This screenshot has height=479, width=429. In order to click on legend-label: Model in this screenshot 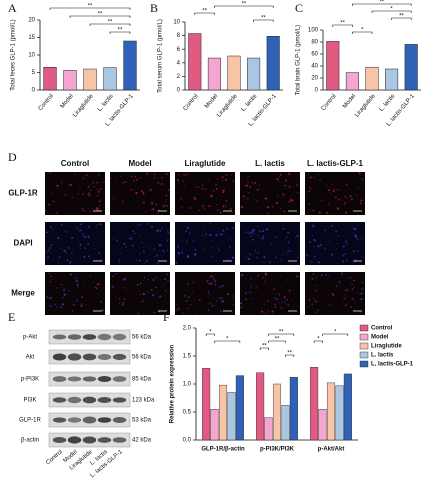, I will do `click(380, 338)`.